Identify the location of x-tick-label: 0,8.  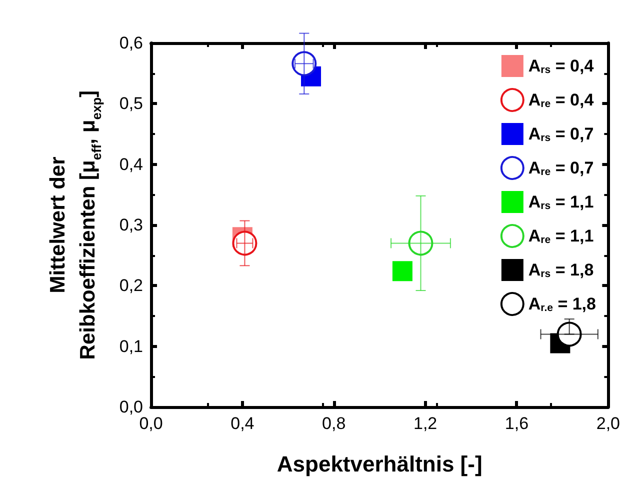
(334, 423).